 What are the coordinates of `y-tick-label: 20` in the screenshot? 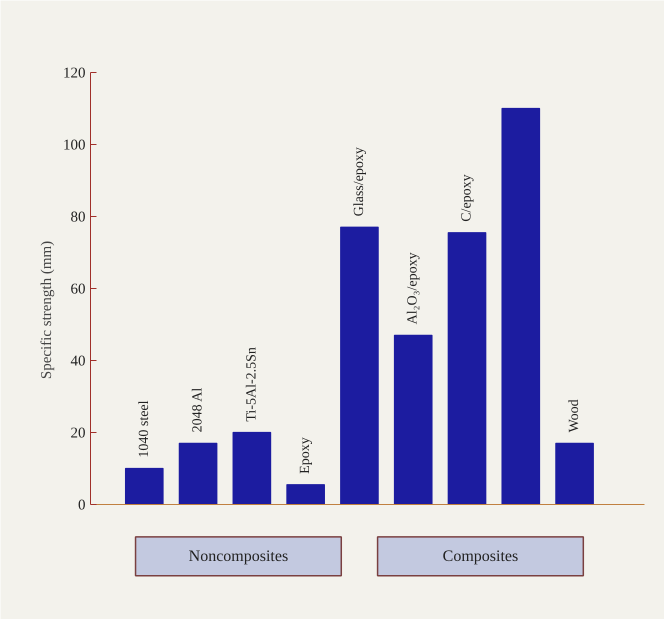 It's located at (78, 433).